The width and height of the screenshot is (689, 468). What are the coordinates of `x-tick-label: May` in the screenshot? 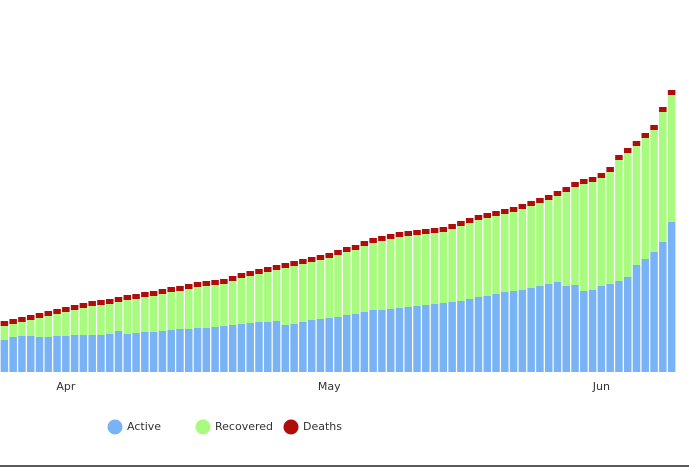 It's located at (329, 386).